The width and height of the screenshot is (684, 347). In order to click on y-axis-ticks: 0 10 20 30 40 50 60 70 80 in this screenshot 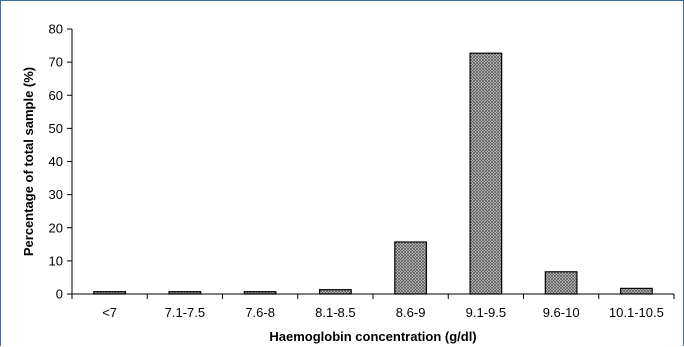, I will do `click(60, 162)`.